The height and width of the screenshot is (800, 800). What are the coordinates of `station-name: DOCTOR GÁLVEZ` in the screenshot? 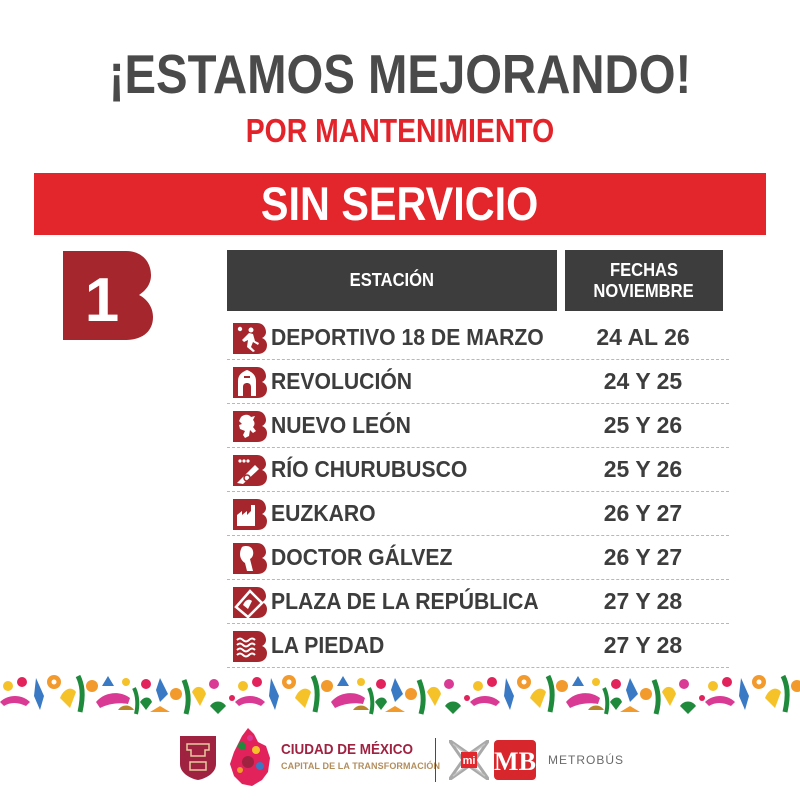 It's located at (362, 557).